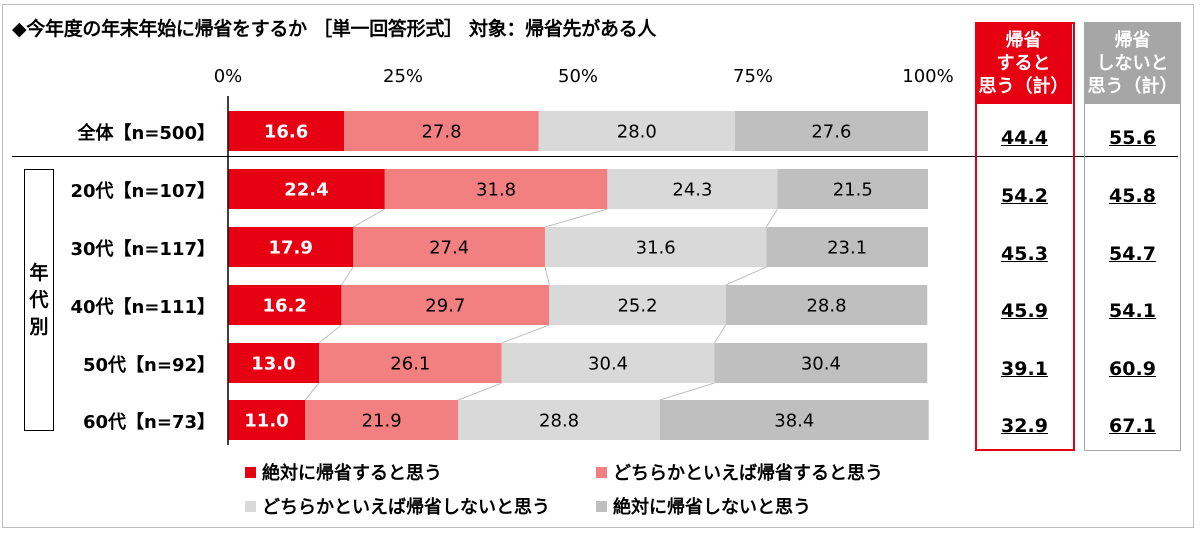  I want to click on data-label: 16.6, so click(286, 132).